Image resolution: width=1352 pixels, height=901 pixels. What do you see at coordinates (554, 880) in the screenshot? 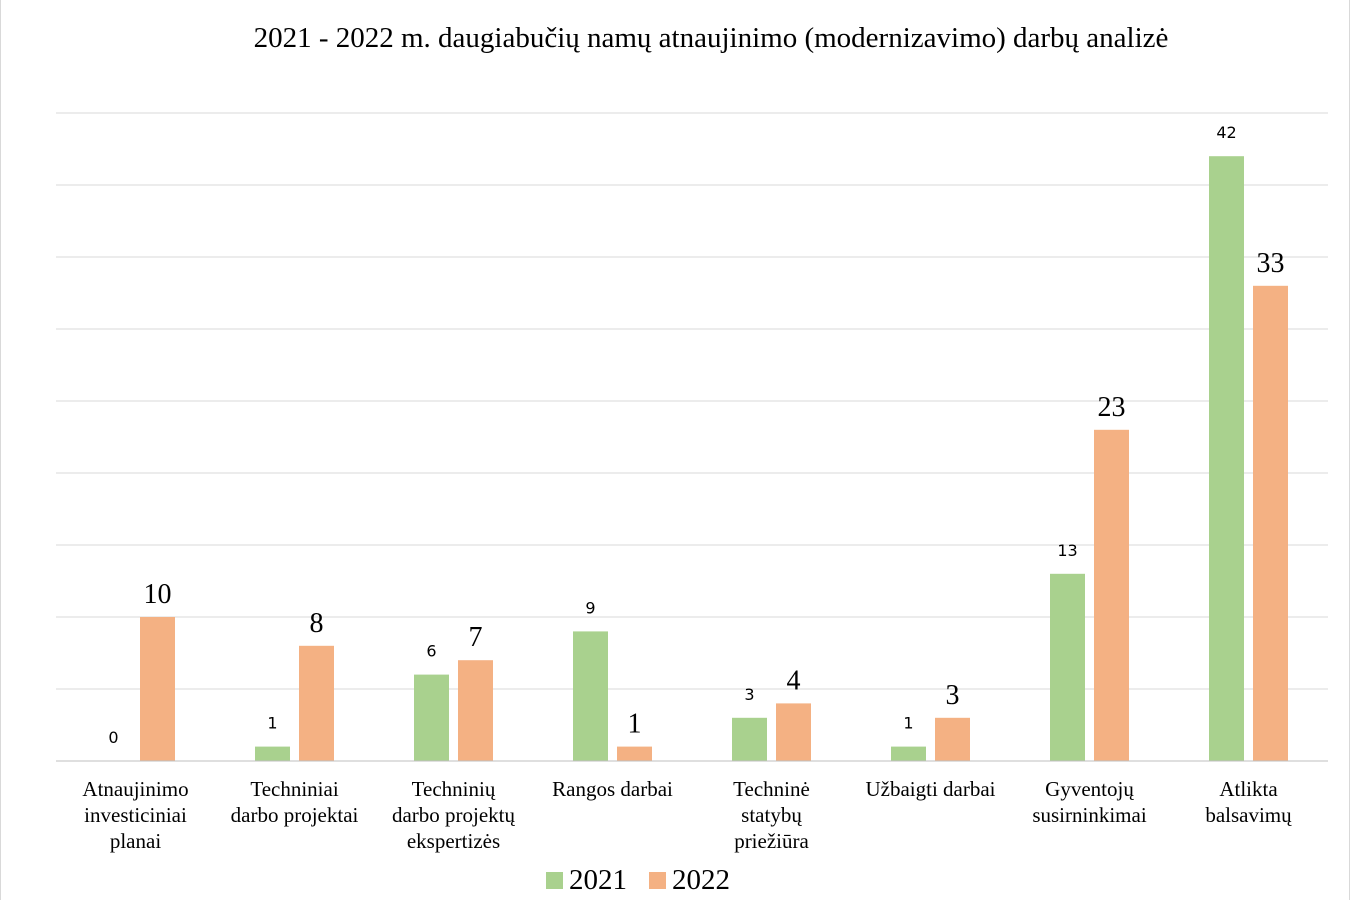
I see `legend-swatch-2021` at bounding box center [554, 880].